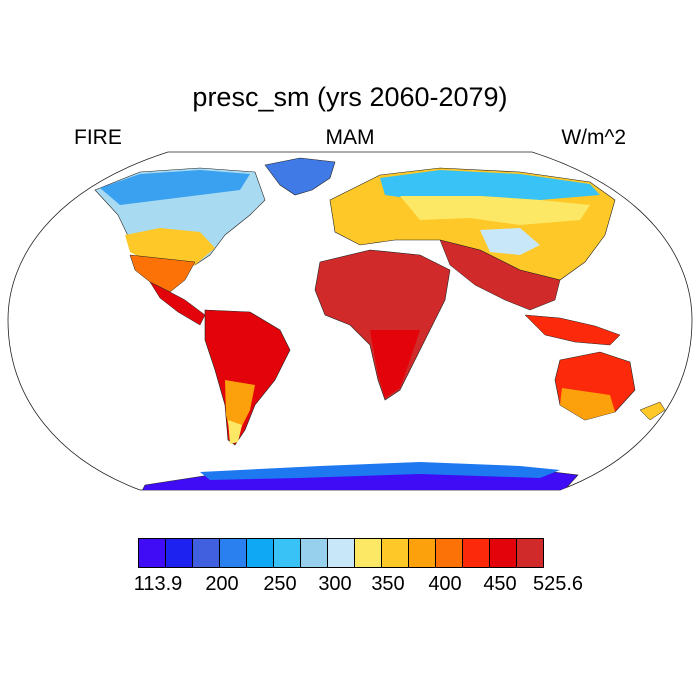 The height and width of the screenshot is (700, 700). Describe the element at coordinates (445, 584) in the screenshot. I see `colorbar-label: 400` at that location.